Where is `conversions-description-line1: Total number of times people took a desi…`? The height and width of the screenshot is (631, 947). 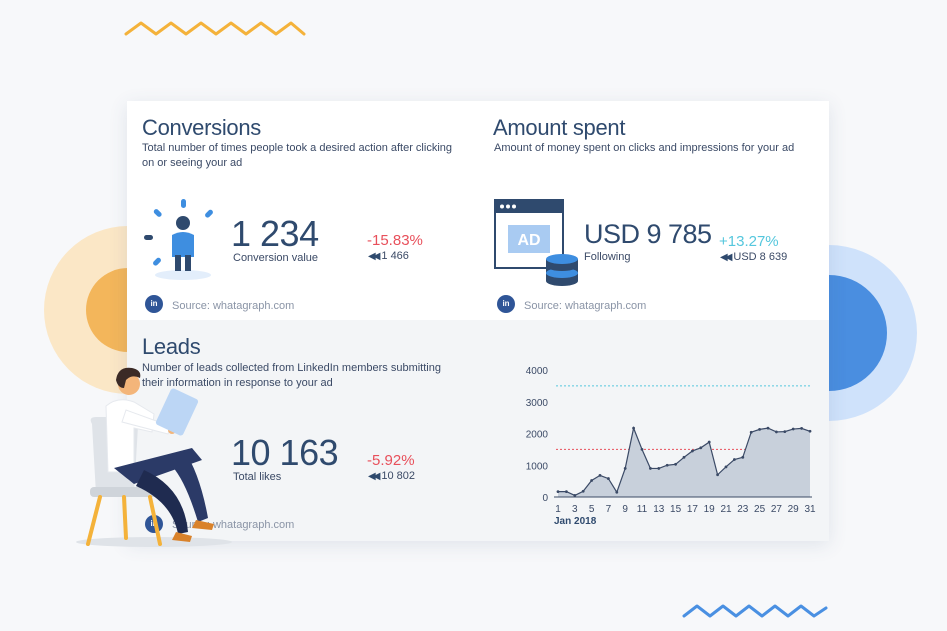
conversions-description-line1: Total number of times people took a desi… is located at coordinates (297, 148).